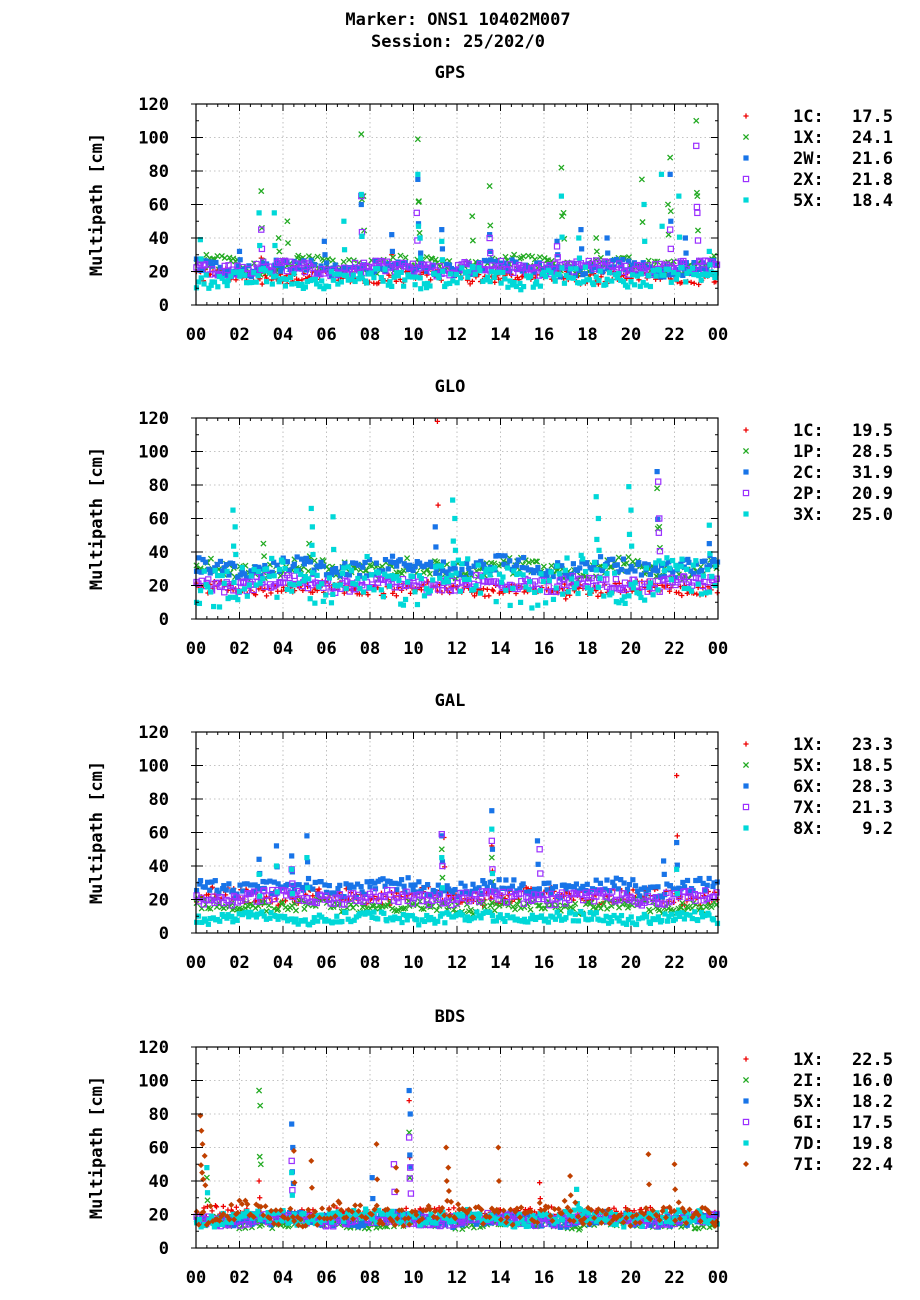 The height and width of the screenshot is (1300, 920). I want to click on y-tick-label: 0, so click(164, 306).